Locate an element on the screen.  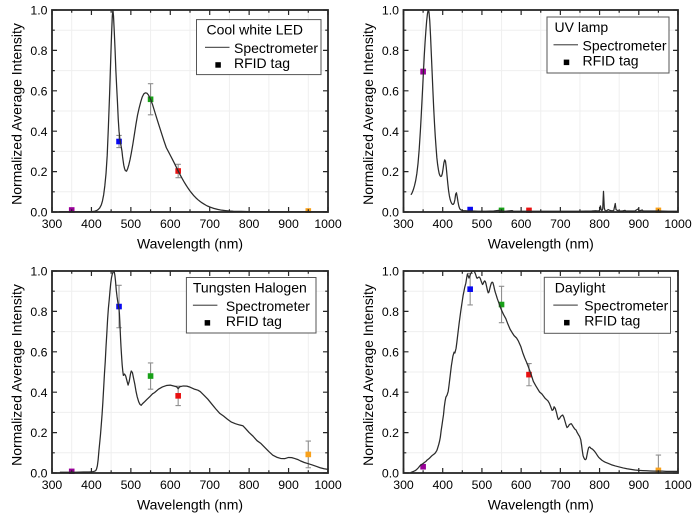
svg-text: Cool white LED is located at coordinates (255, 30).